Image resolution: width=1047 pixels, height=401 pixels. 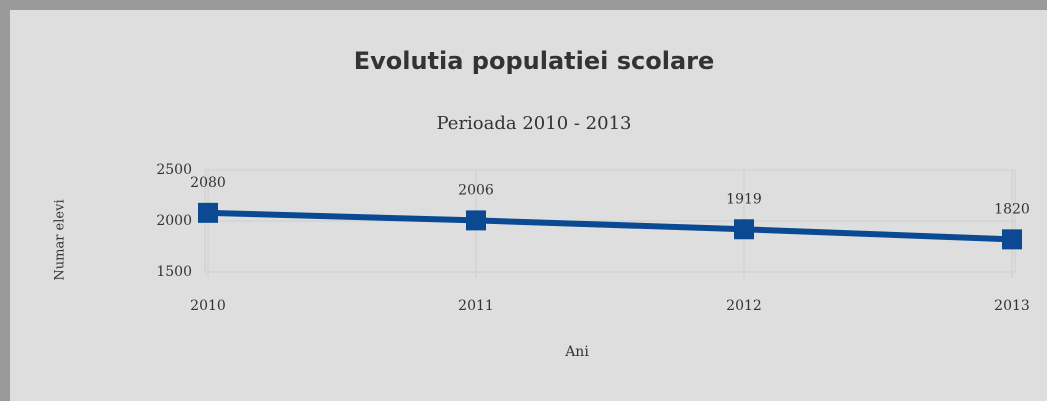 What do you see at coordinates (523, 5) in the screenshot?
I see `frame-top` at bounding box center [523, 5].